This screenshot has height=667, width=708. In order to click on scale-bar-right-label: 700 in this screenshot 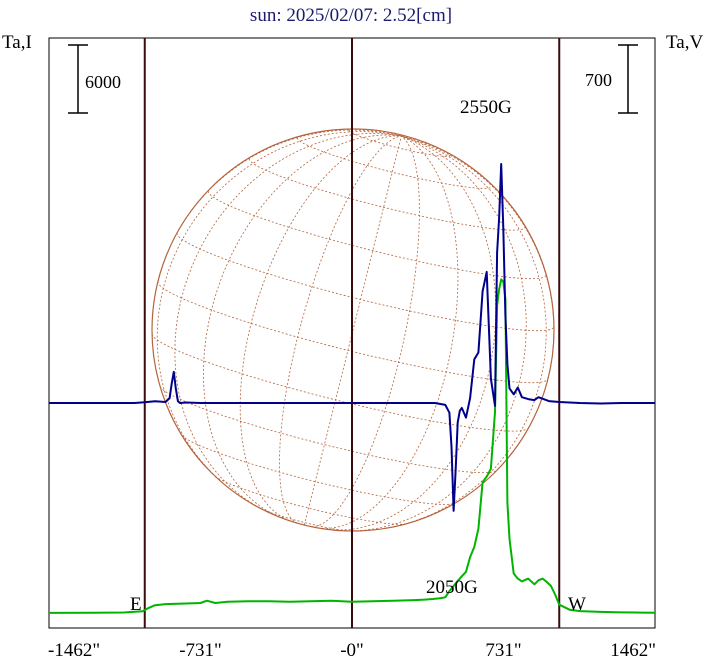, I will do `click(598, 80)`.